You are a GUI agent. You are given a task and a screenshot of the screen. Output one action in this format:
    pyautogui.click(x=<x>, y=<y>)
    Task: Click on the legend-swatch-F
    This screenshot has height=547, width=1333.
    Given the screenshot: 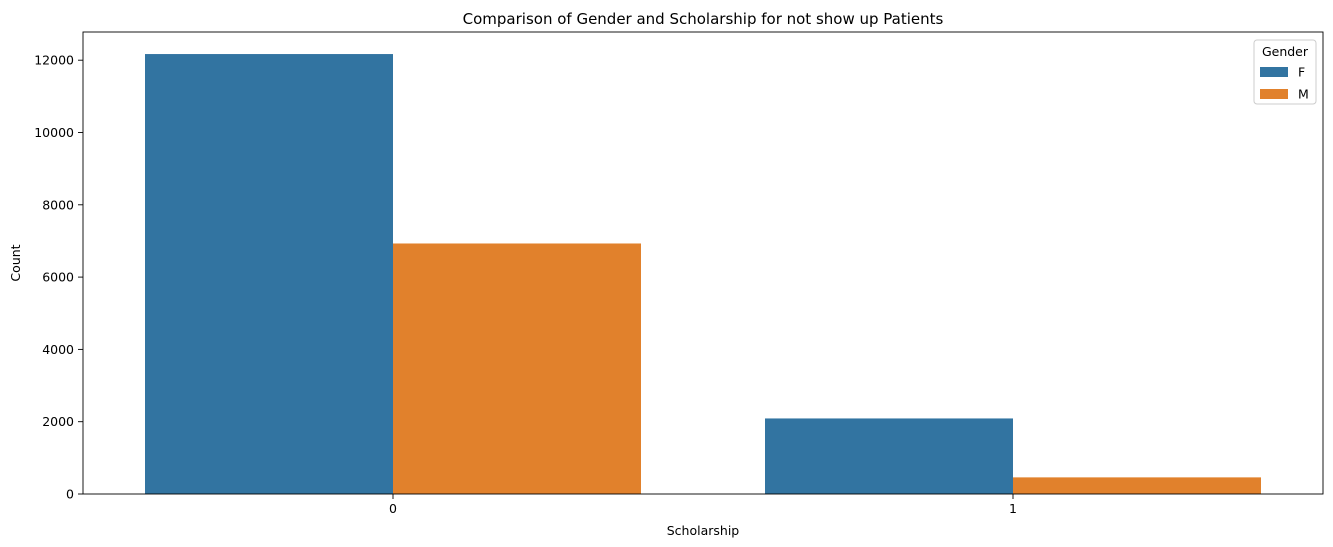 What is the action you would take?
    pyautogui.click(x=1274, y=72)
    